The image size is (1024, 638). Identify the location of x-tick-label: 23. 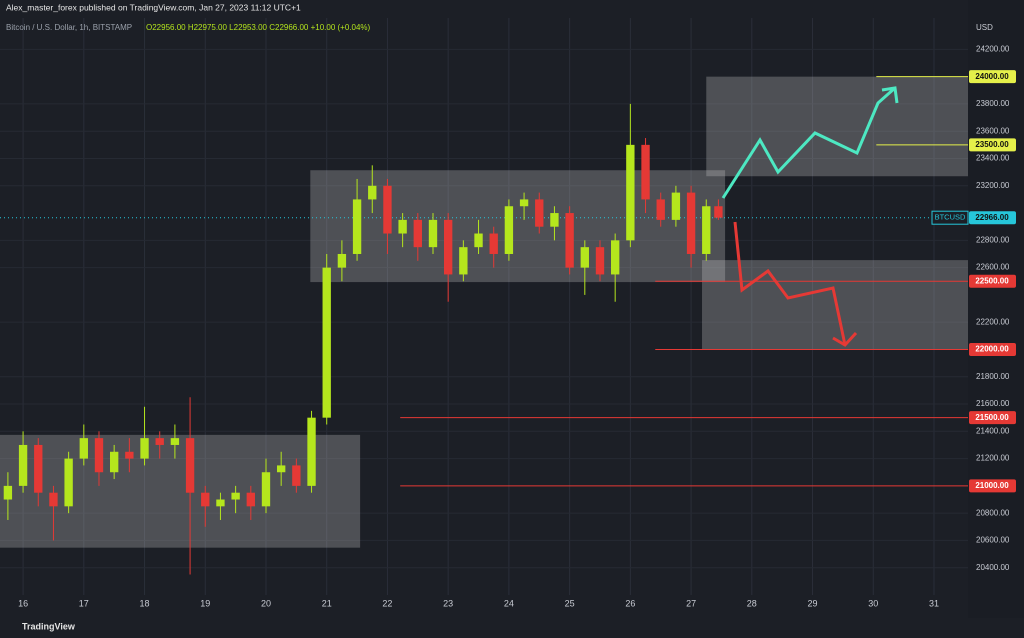
(448, 603).